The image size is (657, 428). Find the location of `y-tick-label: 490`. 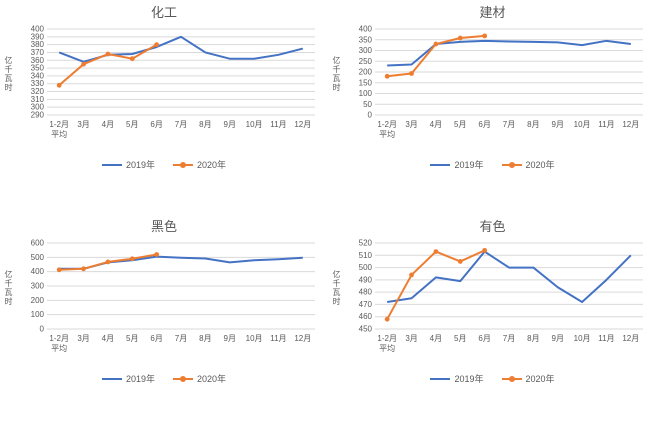

y-tick-label: 490 is located at coordinates (366, 279).